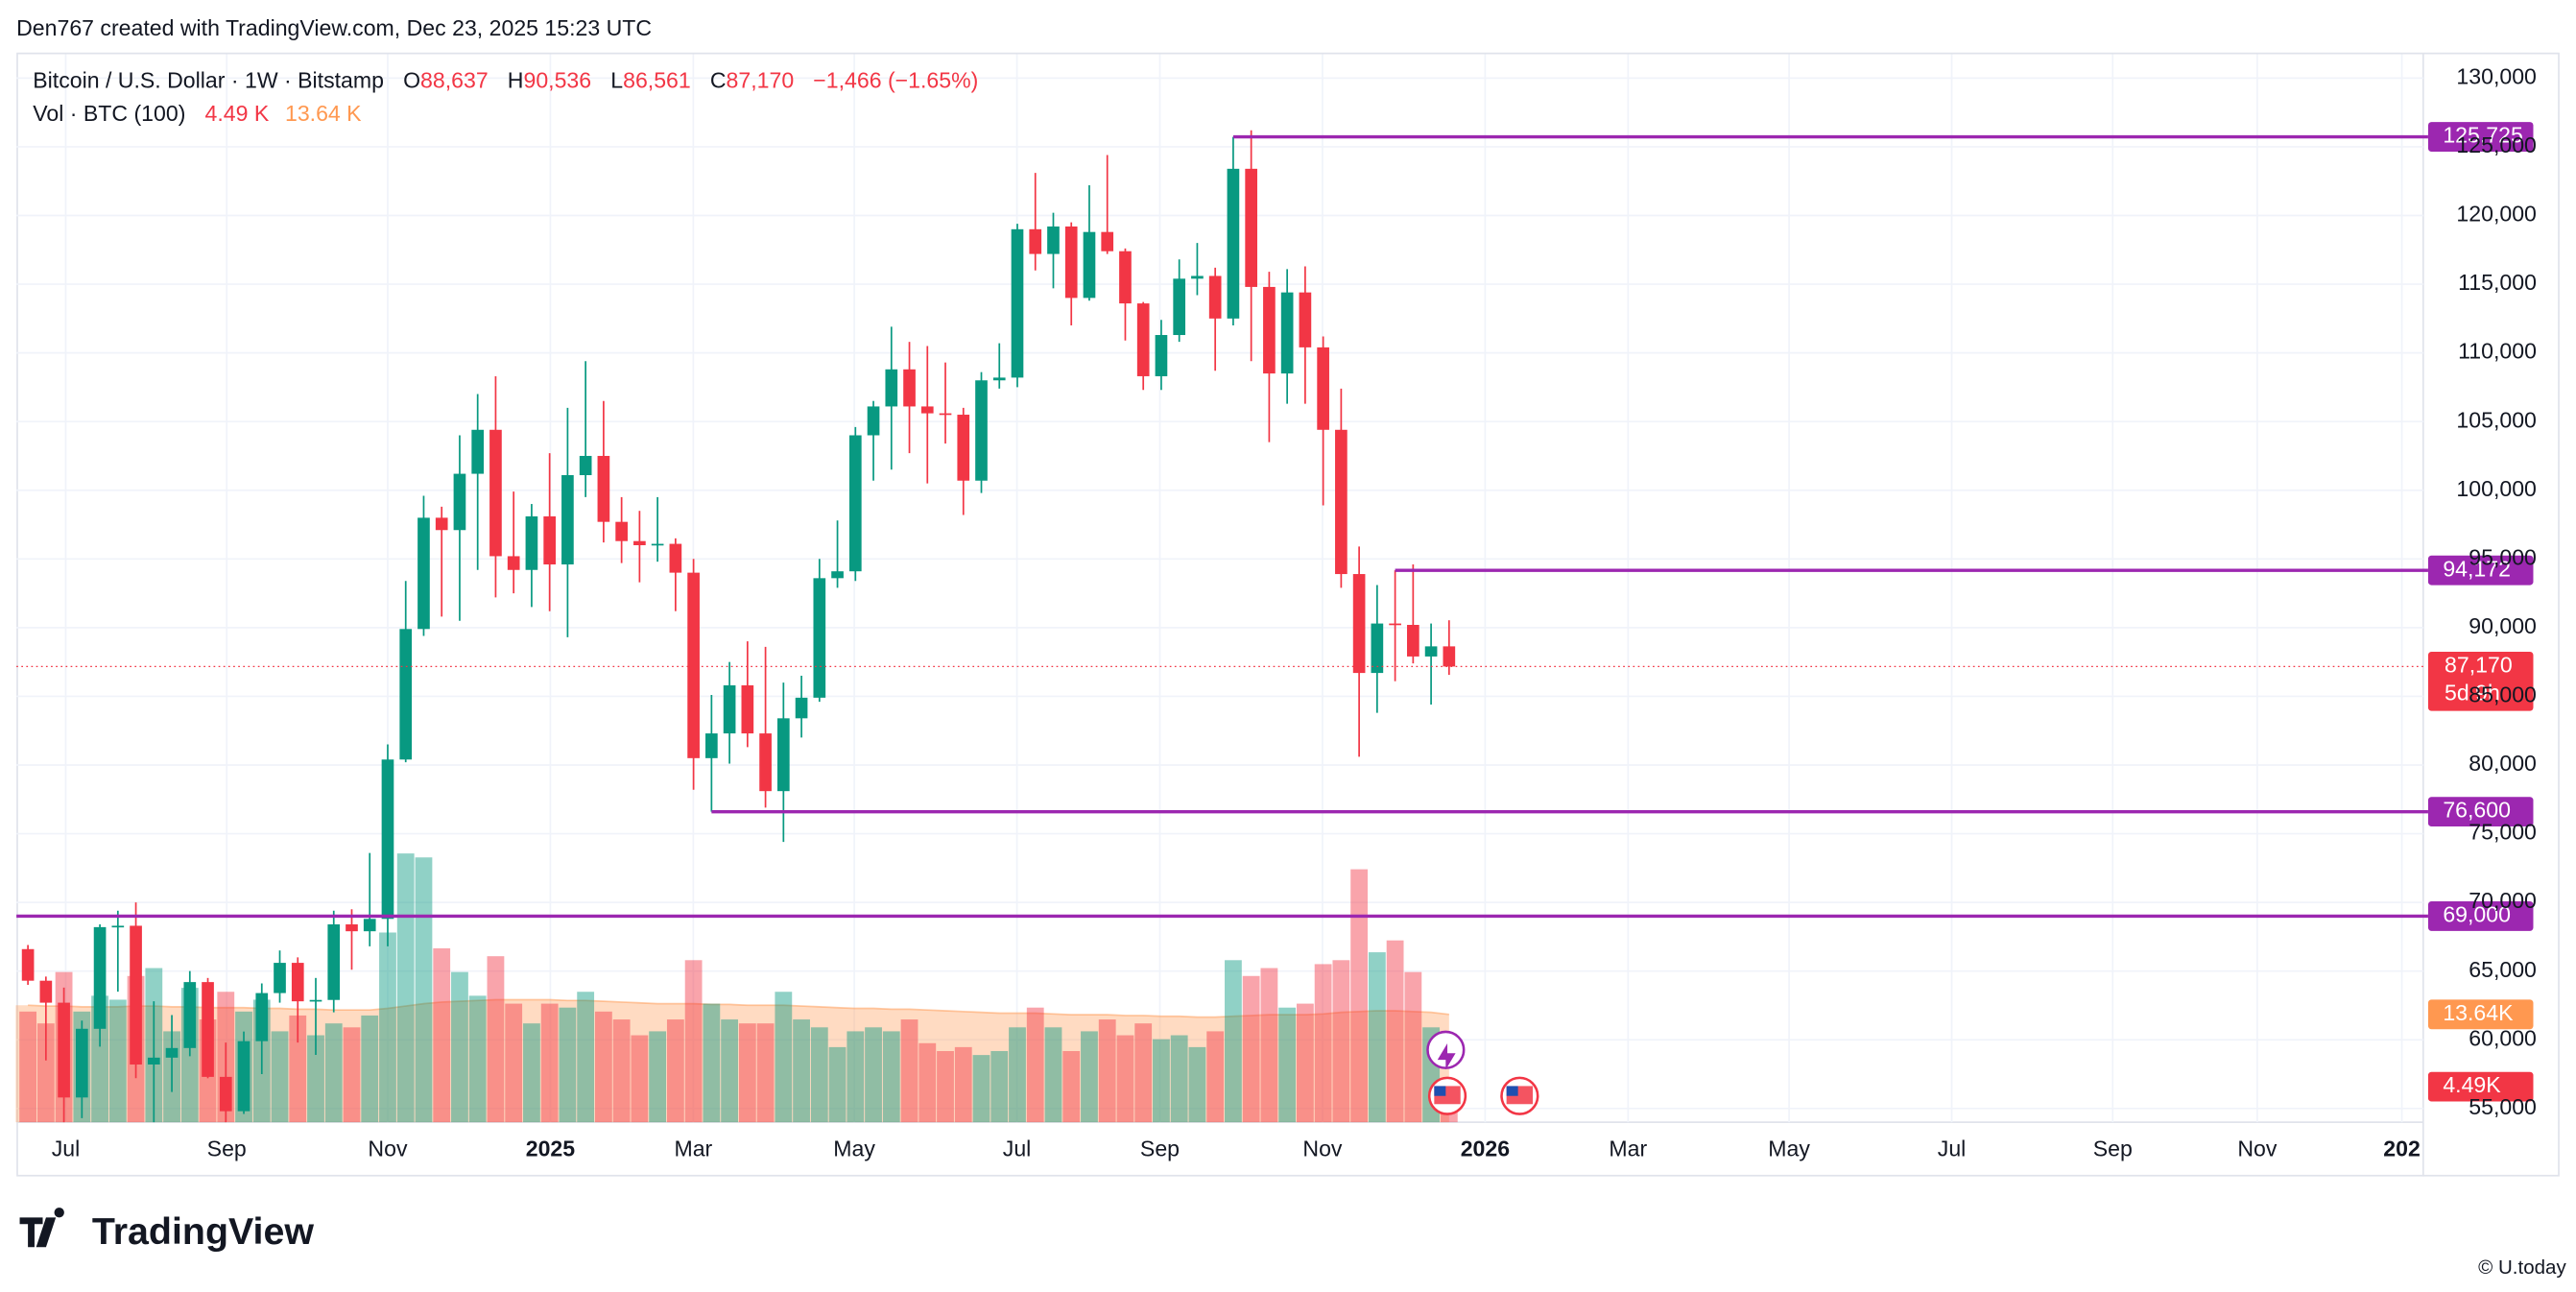 Image resolution: width=2576 pixels, height=1292 pixels. Describe the element at coordinates (237, 113) in the screenshot. I see `legend-volume-value: 4.49 K` at that location.